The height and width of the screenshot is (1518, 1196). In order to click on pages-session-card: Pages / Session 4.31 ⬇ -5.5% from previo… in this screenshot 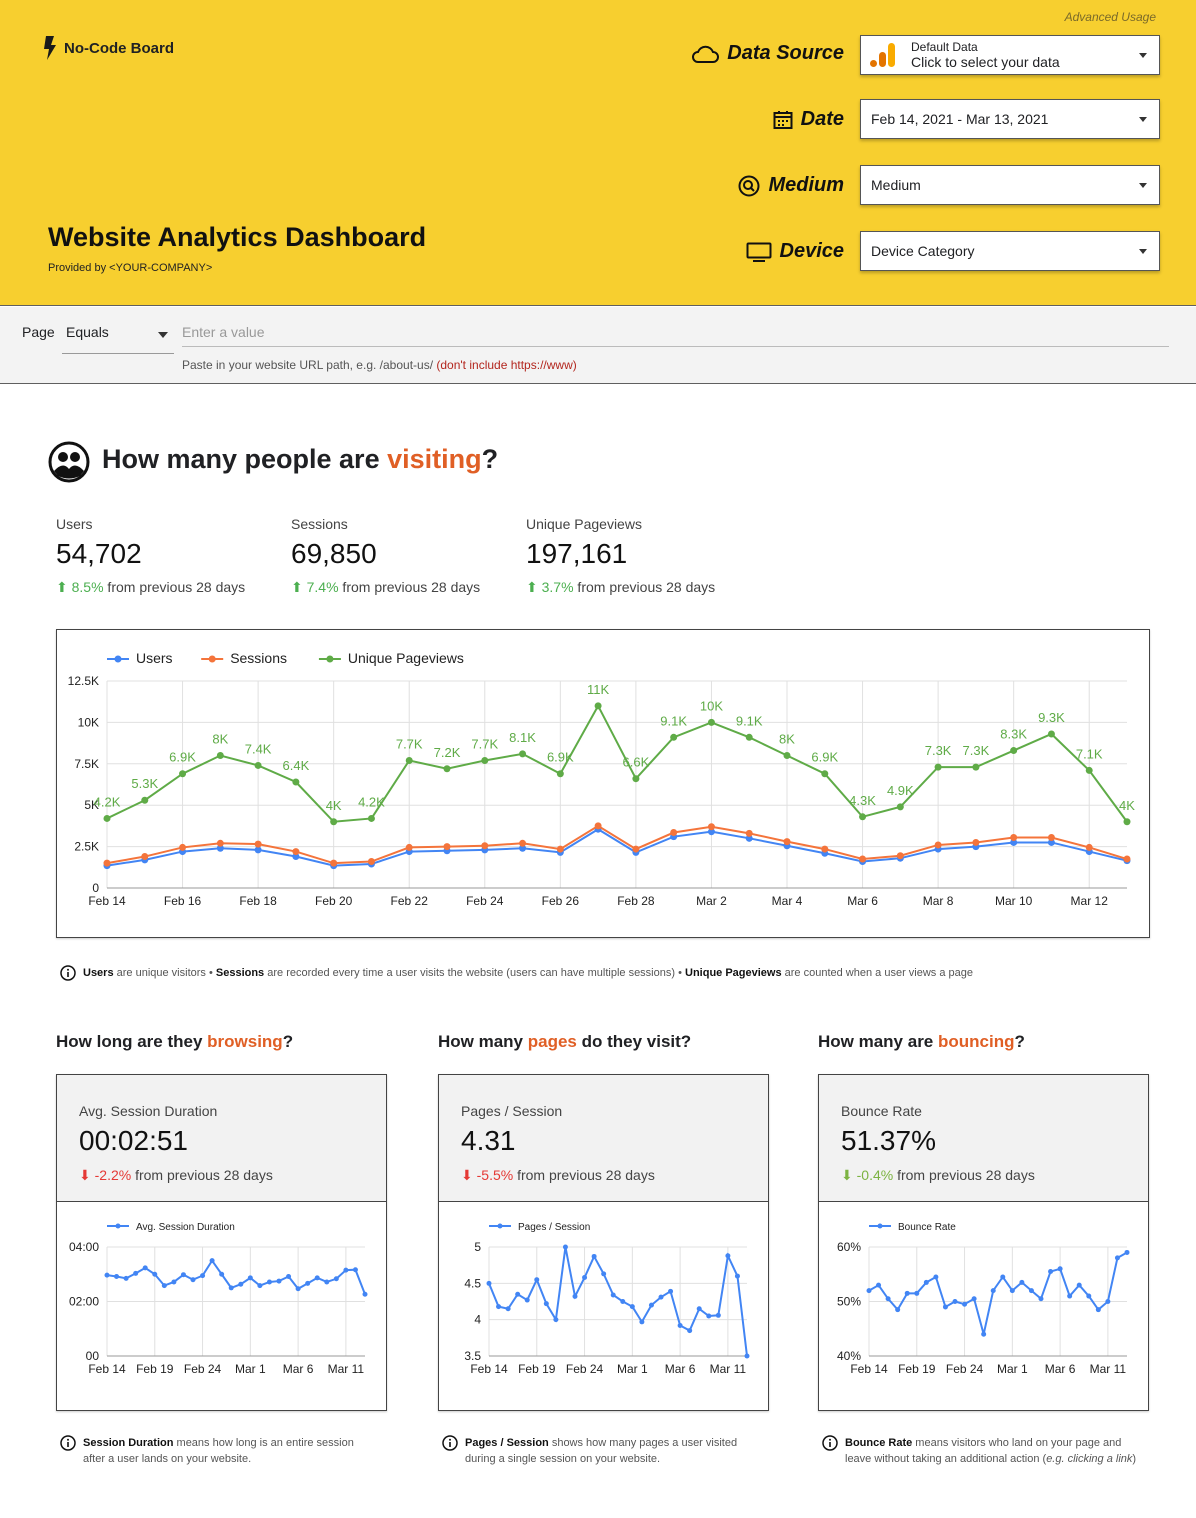, I will do `click(603, 1242)`.